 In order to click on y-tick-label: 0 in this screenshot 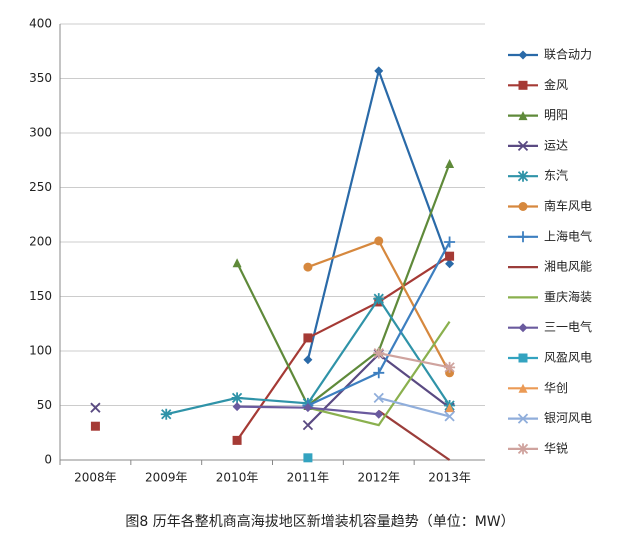, I will do `click(48, 460)`.